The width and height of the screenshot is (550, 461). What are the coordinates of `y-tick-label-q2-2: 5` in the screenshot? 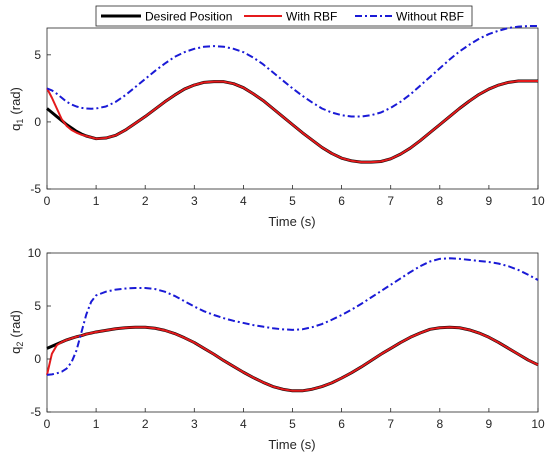 It's located at (37, 306).